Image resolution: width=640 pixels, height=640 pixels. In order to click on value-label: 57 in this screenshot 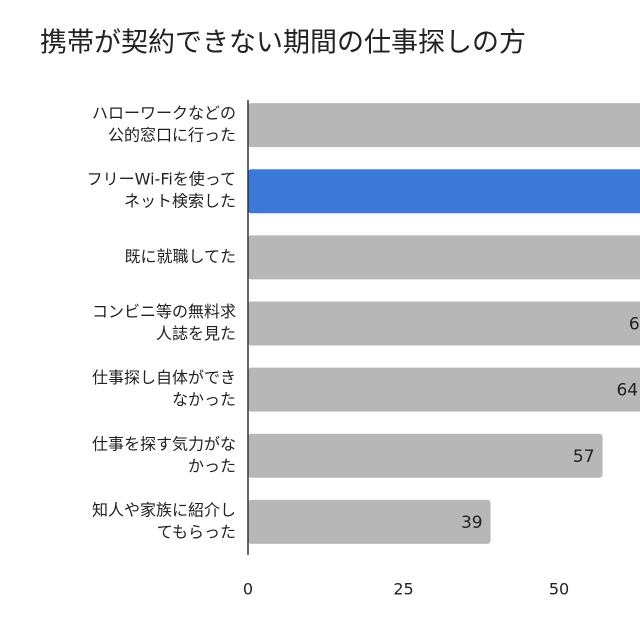, I will do `click(584, 457)`.